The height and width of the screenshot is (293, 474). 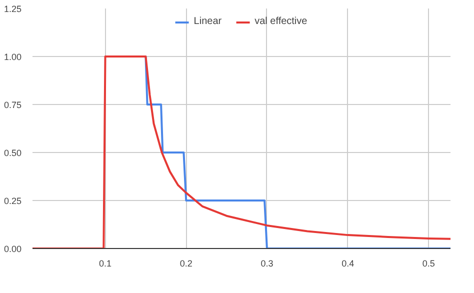 What do you see at coordinates (13, 153) in the screenshot?
I see `y-tick-label: 0.50` at bounding box center [13, 153].